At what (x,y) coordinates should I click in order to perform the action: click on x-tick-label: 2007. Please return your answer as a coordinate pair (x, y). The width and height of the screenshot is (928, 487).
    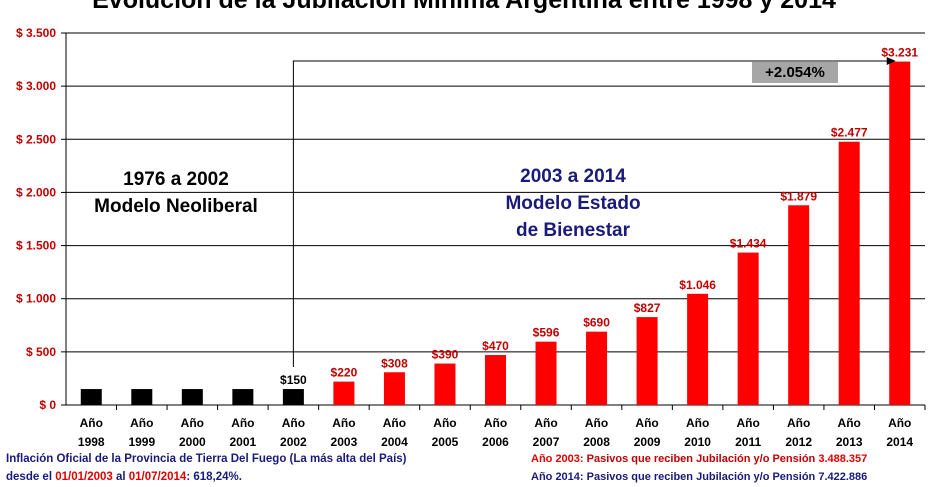
    Looking at the image, I should click on (546, 442).